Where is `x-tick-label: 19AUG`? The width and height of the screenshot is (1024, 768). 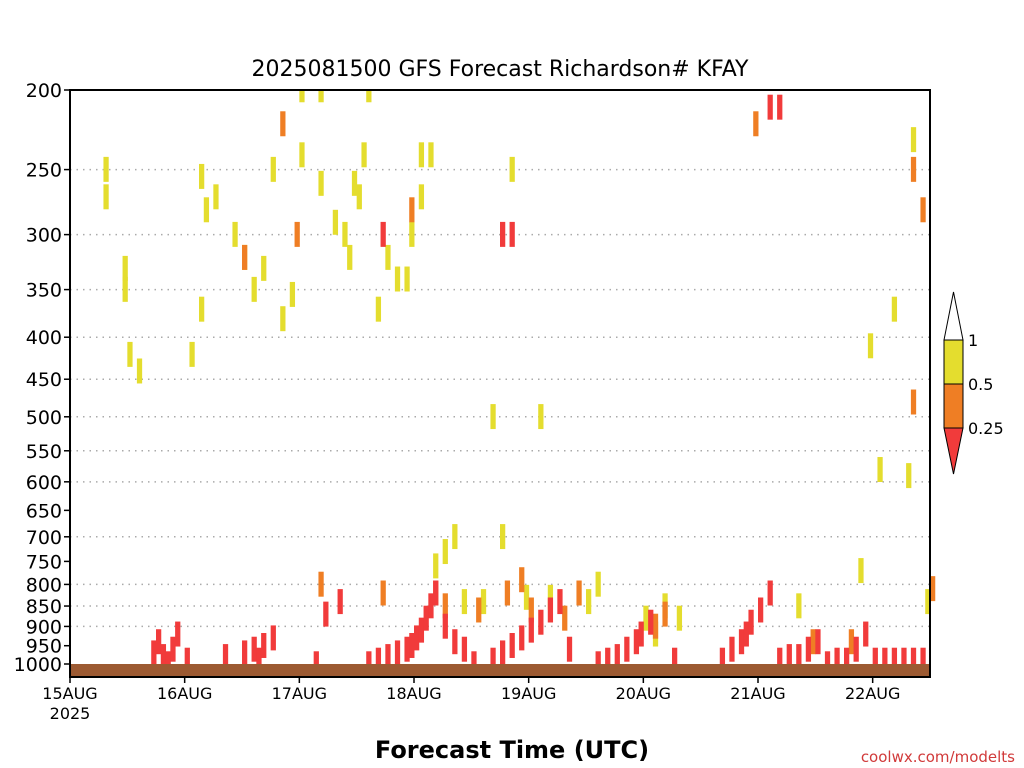
x-tick-label: 19AUG is located at coordinates (528, 693).